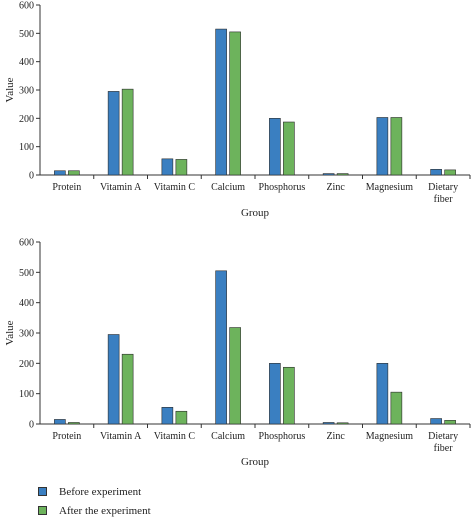 This screenshot has height=520, width=474. What do you see at coordinates (105, 510) in the screenshot?
I see `legend-label-after: After the experiment` at bounding box center [105, 510].